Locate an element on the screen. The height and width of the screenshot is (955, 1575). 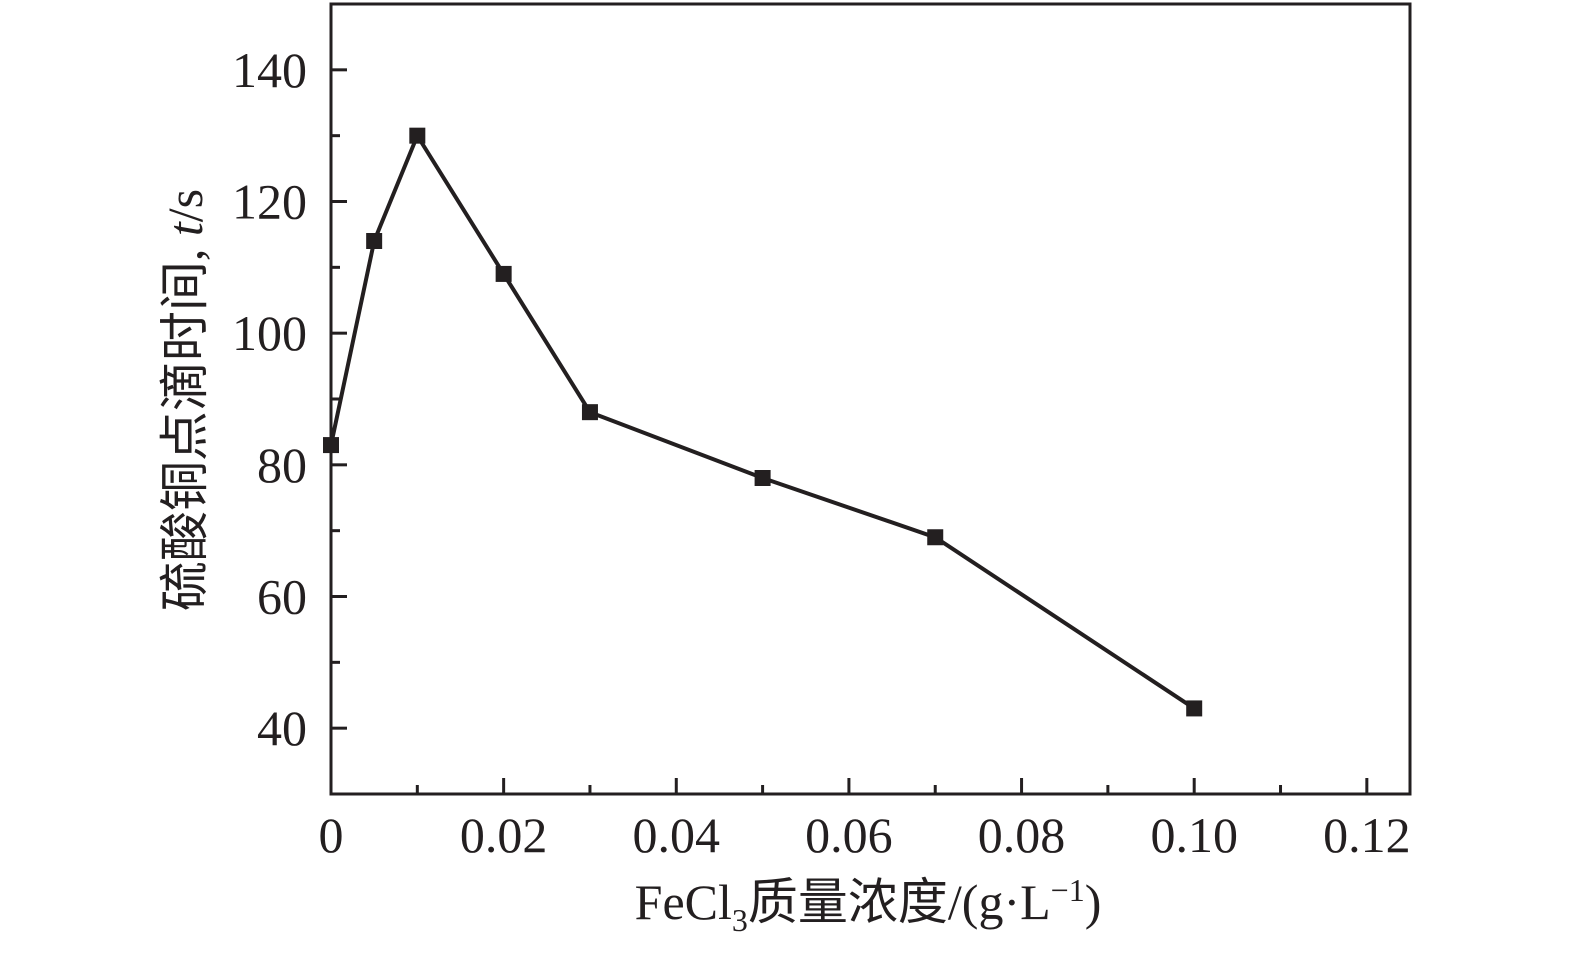
x-tick-label: 0.06 is located at coordinates (849, 835).